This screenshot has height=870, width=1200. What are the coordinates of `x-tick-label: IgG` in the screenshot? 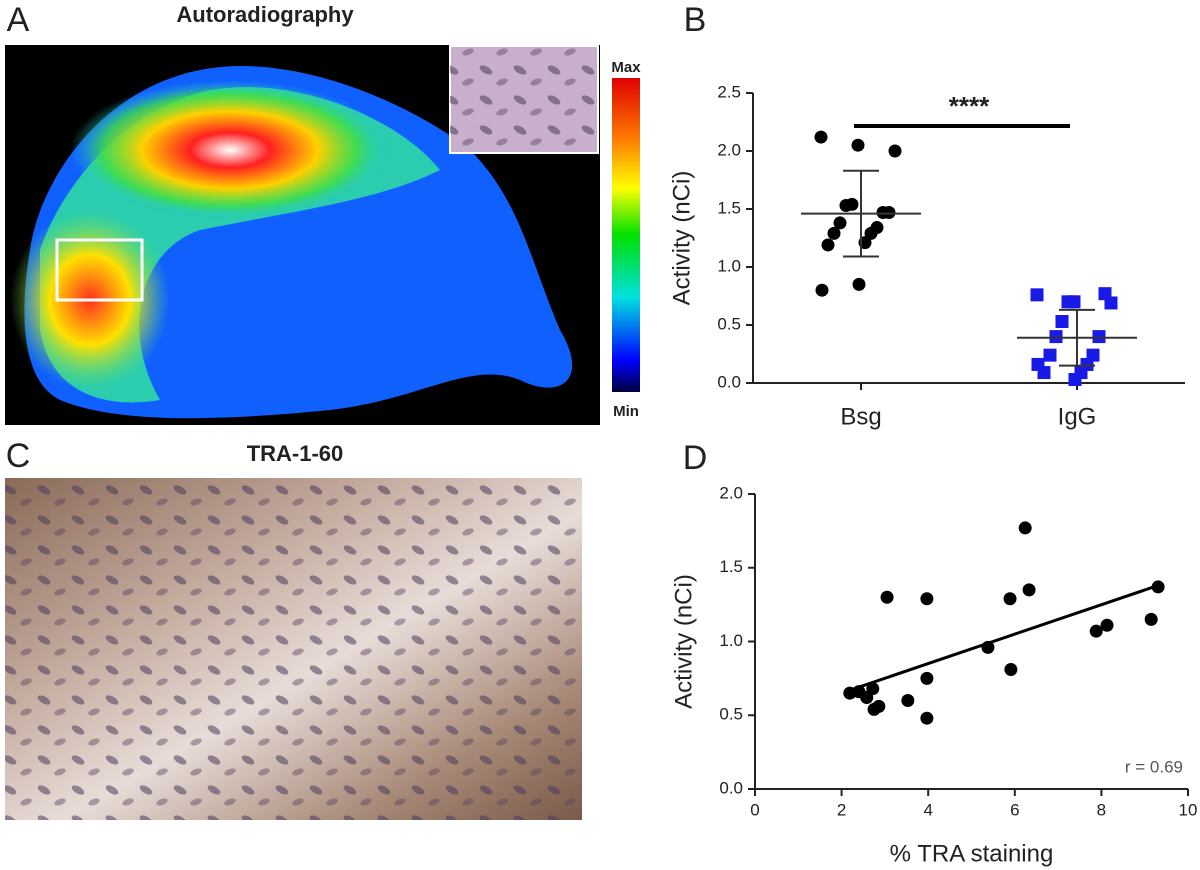 It's located at (1077, 416).